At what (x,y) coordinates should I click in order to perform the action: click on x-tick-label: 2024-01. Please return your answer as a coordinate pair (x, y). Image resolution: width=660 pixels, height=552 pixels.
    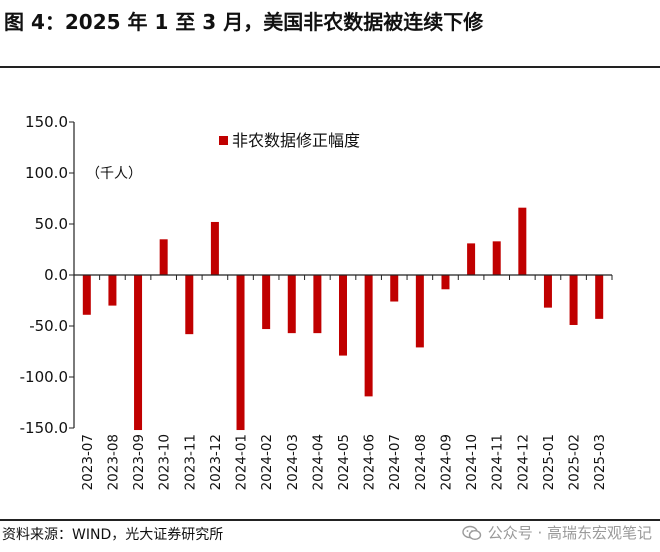
    Looking at the image, I should click on (242, 462).